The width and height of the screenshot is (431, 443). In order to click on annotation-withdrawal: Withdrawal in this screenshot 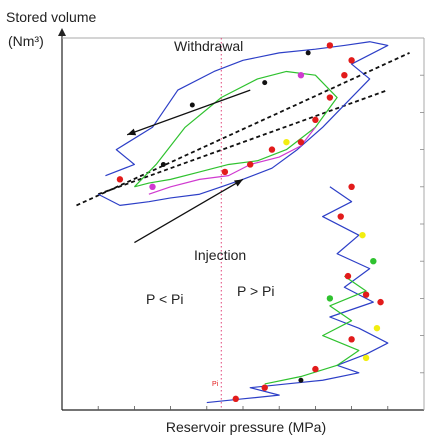, I will do `click(208, 46)`.